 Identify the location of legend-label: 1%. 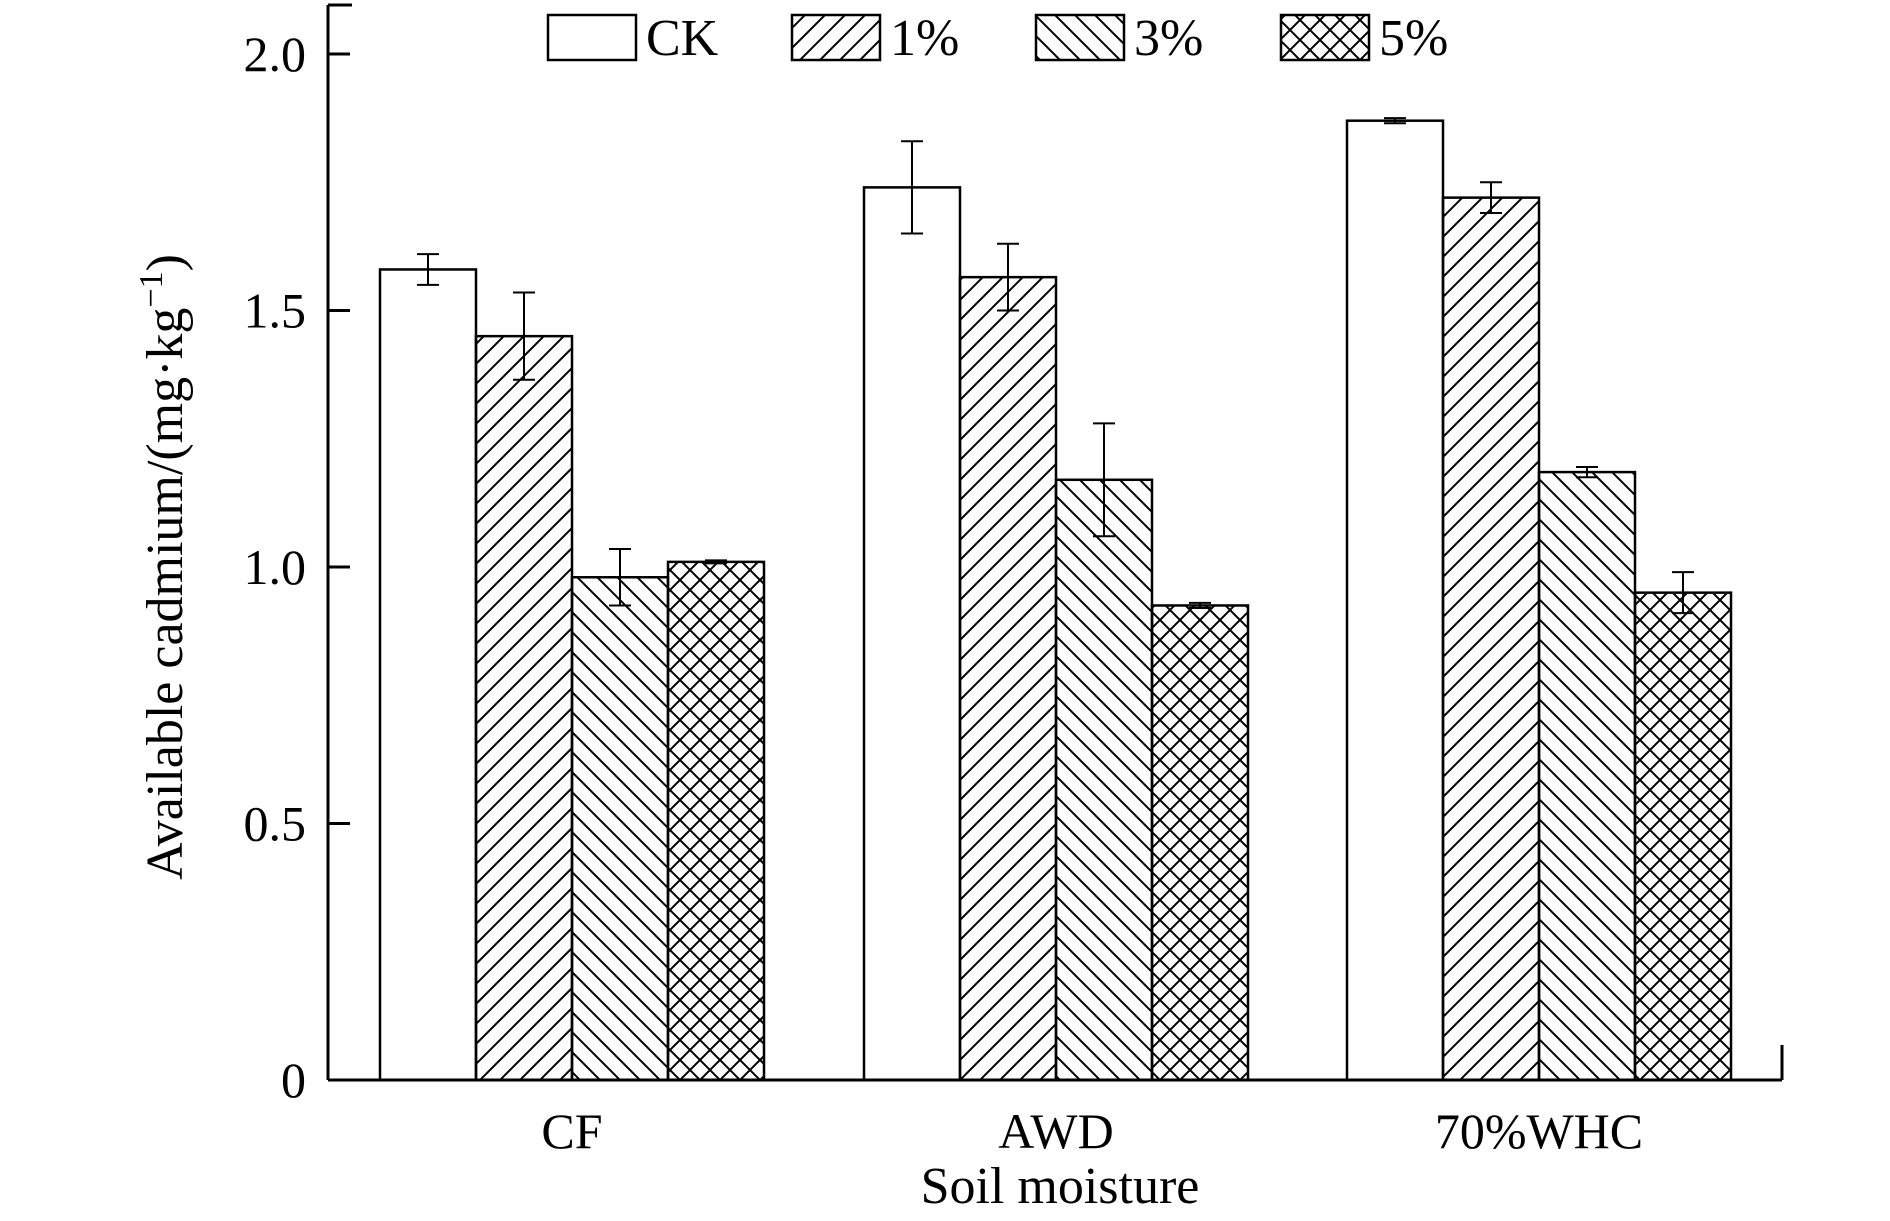
(924, 38).